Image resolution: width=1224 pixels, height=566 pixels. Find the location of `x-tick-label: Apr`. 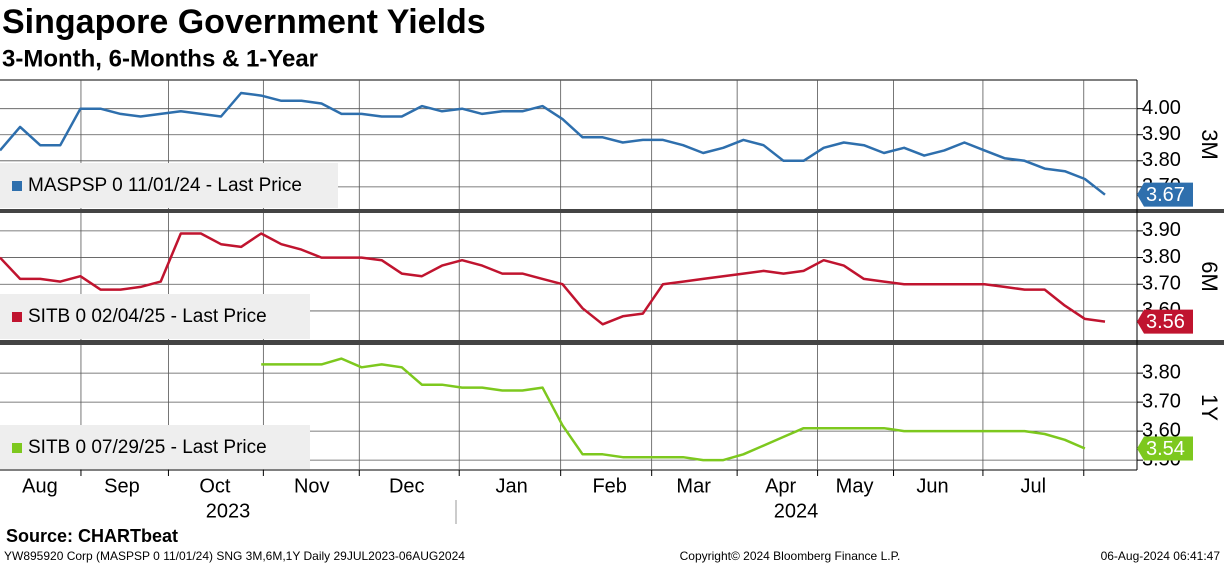

x-tick-label: Apr is located at coordinates (780, 486).